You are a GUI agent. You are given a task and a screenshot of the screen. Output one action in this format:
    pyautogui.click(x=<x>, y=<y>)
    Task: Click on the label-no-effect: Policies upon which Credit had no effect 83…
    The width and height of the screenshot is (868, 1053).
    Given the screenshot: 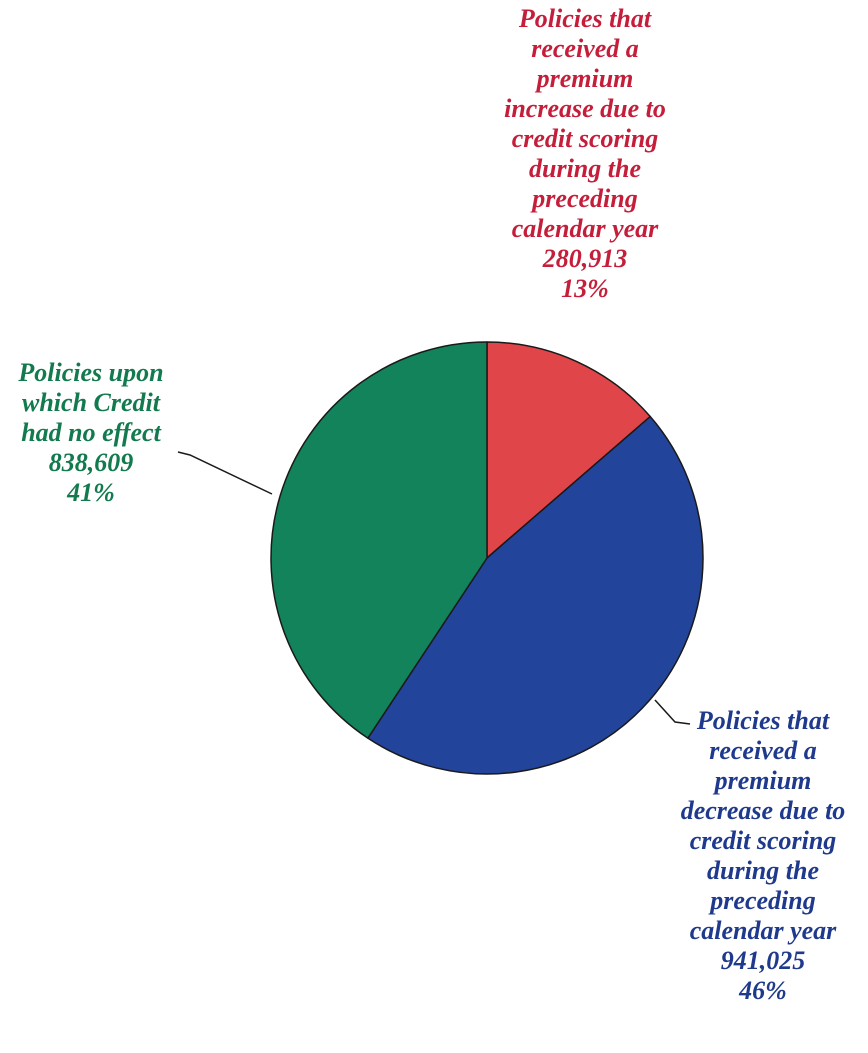 What is the action you would take?
    pyautogui.click(x=91, y=433)
    